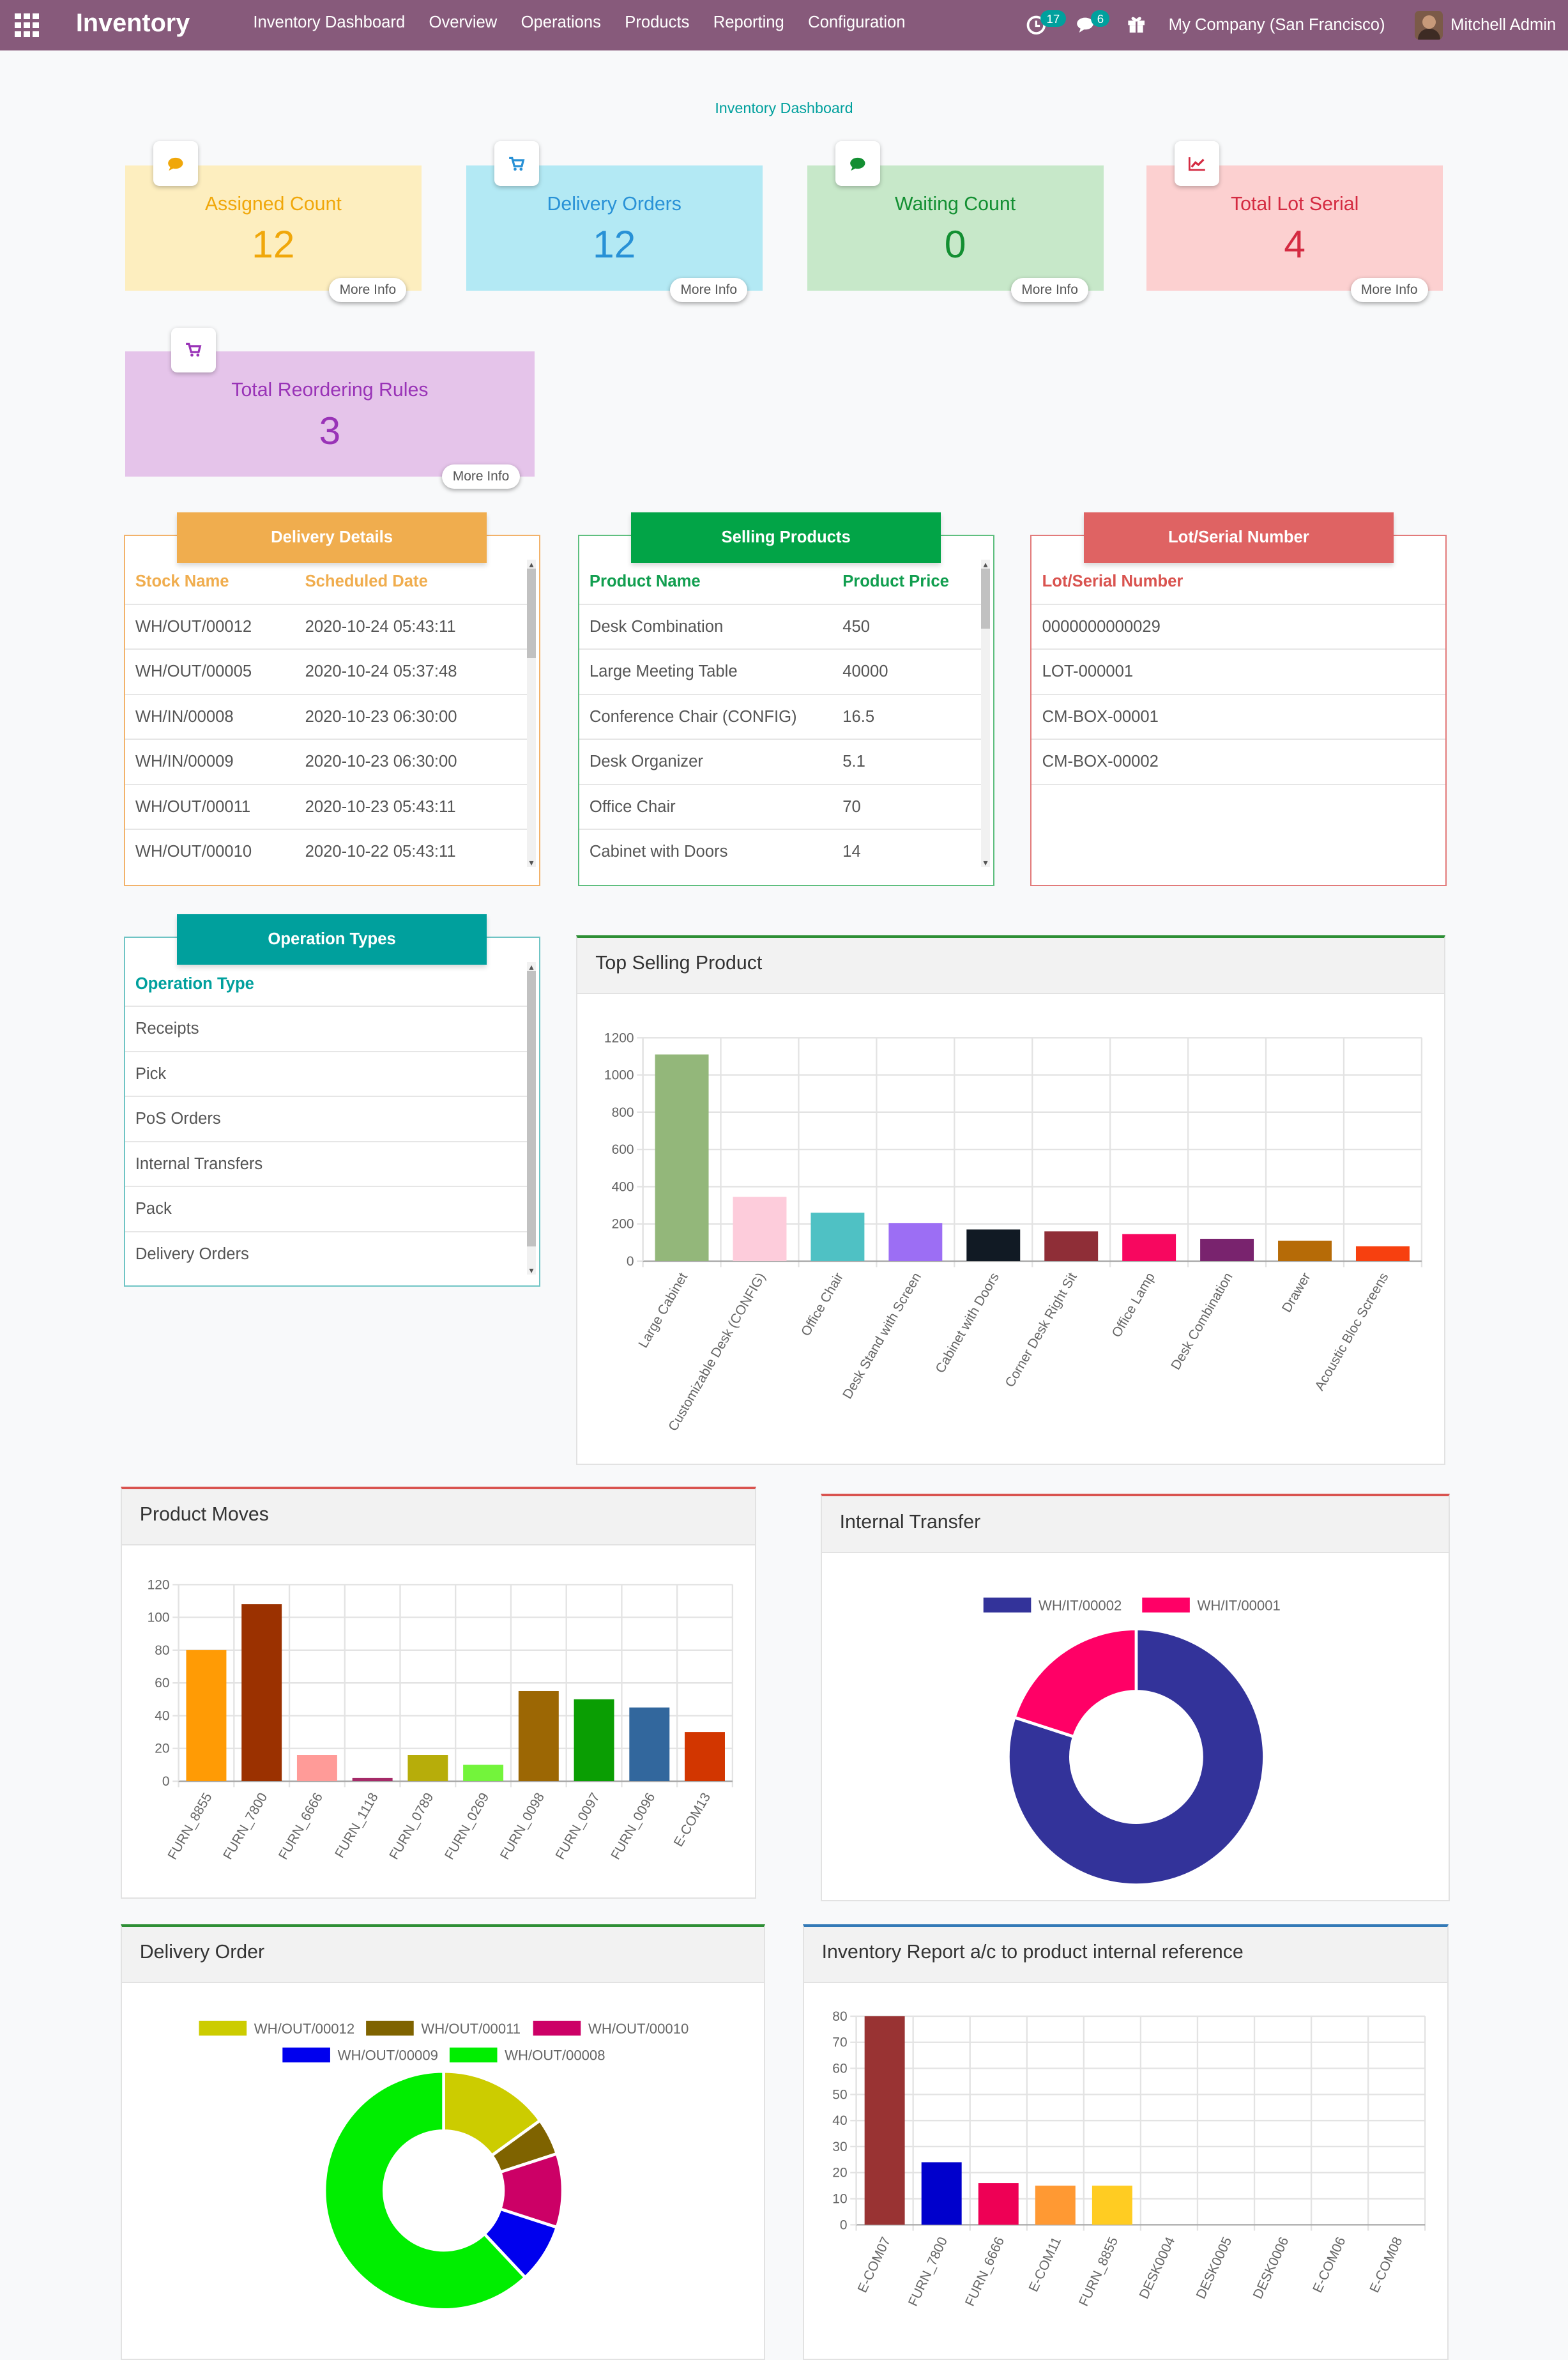 Image resolution: width=1568 pixels, height=2360 pixels. Describe the element at coordinates (326, 762) in the screenshot. I see `table-row: WH/IN/00009 2020-10-23 06:30:00` at that location.